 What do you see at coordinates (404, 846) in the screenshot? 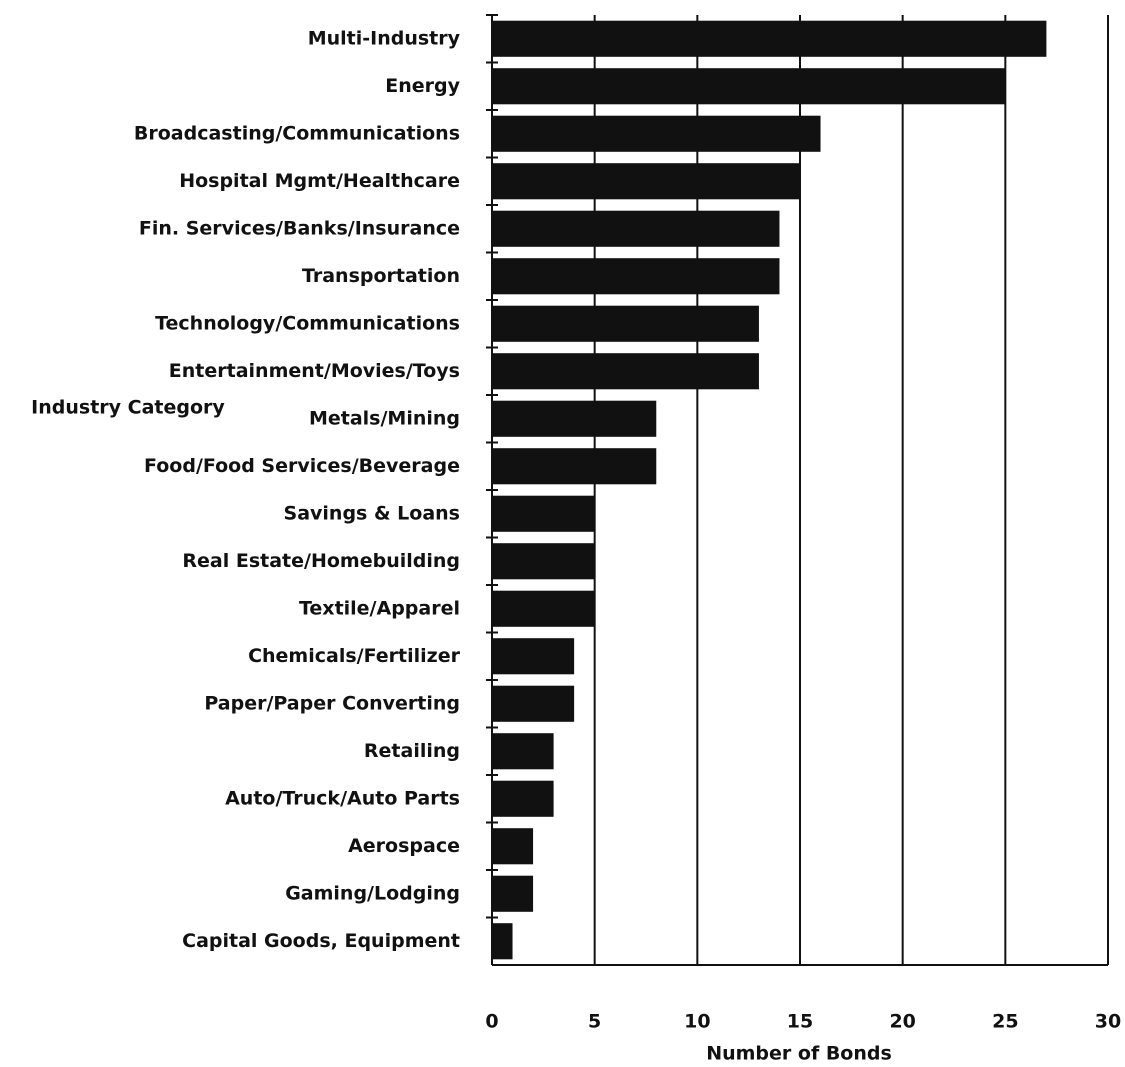
I see `y-tick-label: Aerospace` at bounding box center [404, 846].